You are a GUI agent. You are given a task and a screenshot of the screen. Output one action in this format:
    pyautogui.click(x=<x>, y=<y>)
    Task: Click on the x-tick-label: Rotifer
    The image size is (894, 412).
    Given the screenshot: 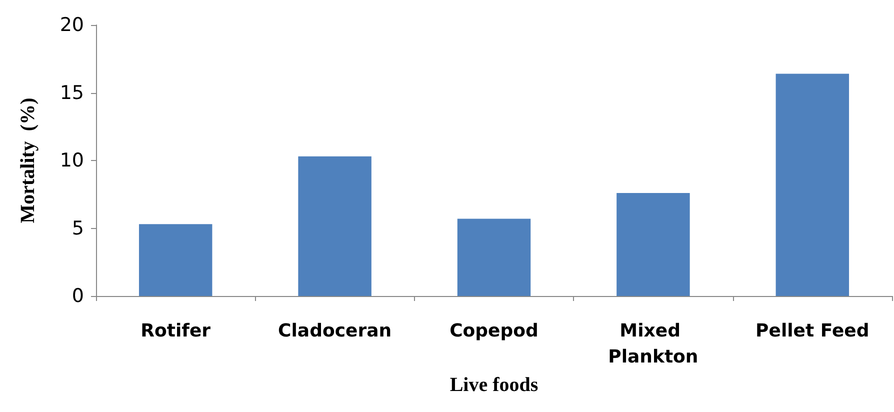 What is the action you would take?
    pyautogui.click(x=175, y=331)
    